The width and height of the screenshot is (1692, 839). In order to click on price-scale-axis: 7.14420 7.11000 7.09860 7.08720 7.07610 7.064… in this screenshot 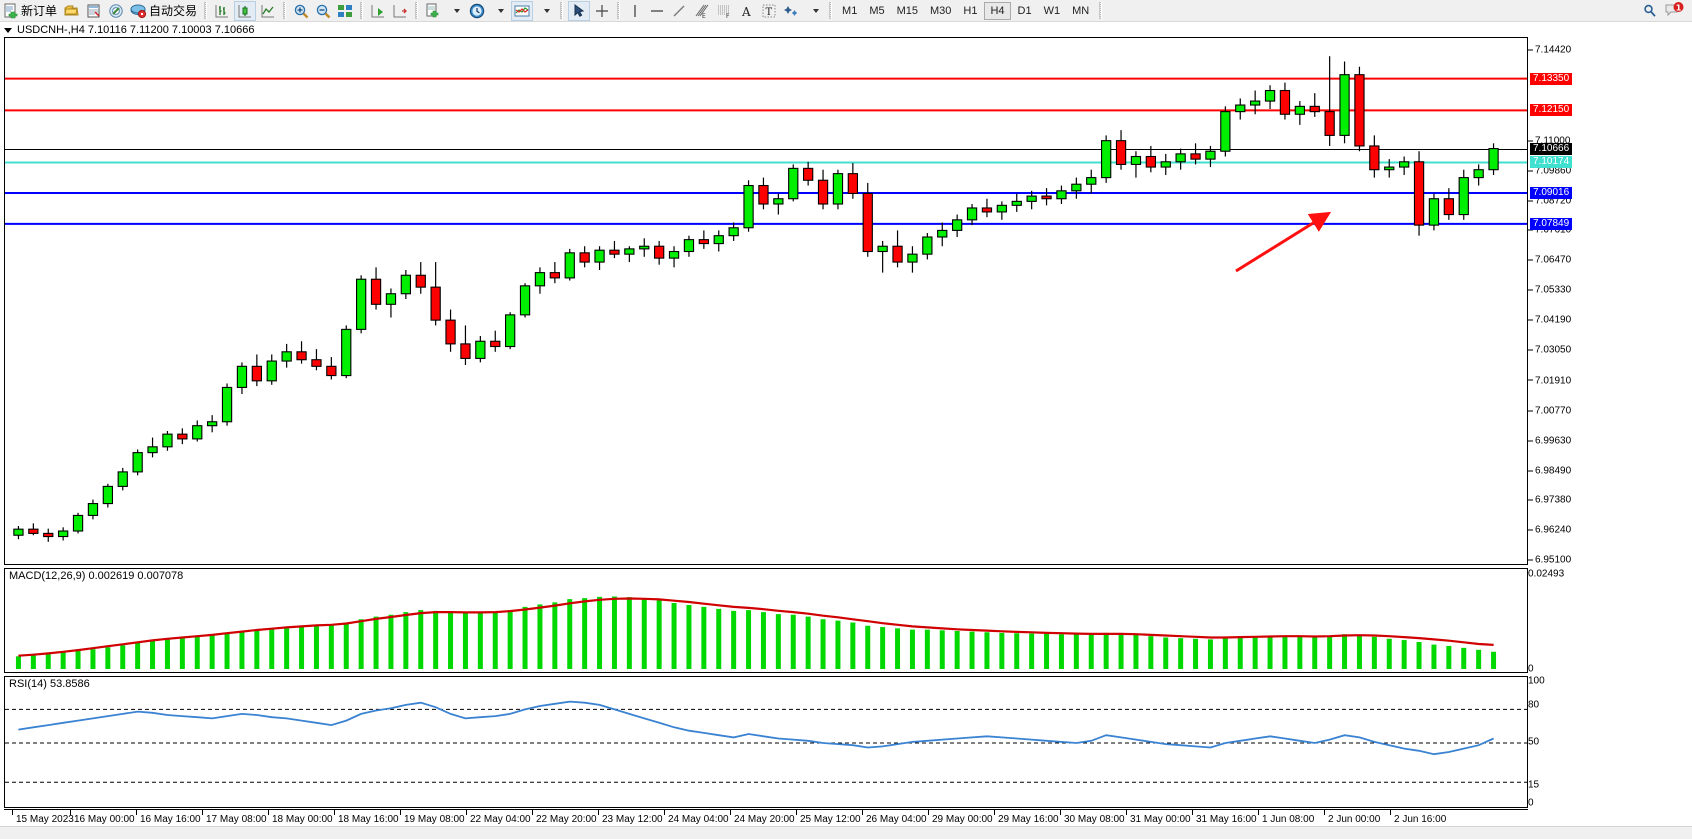, I will do `click(1610, 423)`.